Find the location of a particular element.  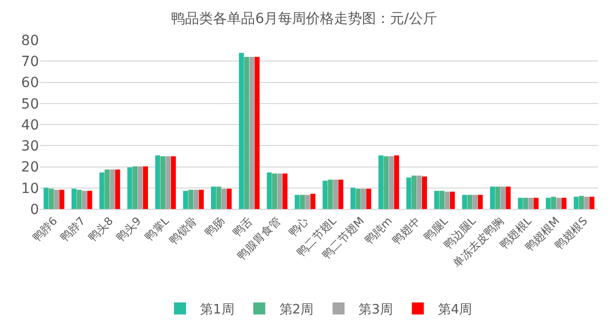

x-tick-label: 鸭心 is located at coordinates (299, 227).